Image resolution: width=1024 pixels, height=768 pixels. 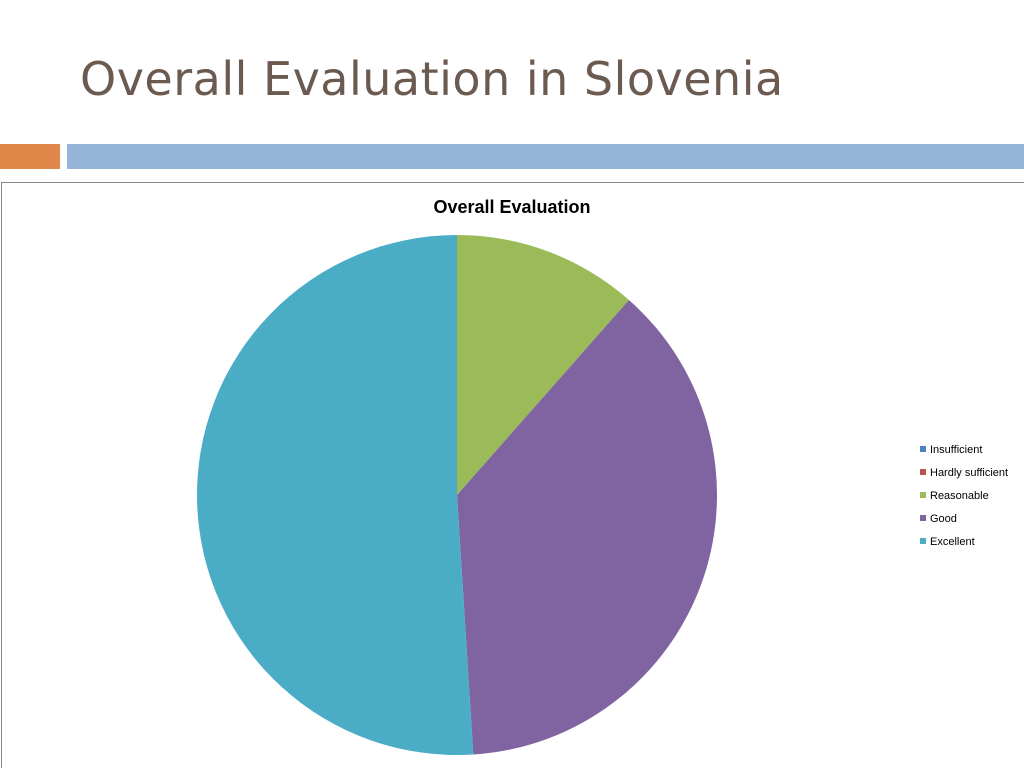 I want to click on legend-item-hardly-sufficient: Hardly sufficient, so click(x=964, y=473).